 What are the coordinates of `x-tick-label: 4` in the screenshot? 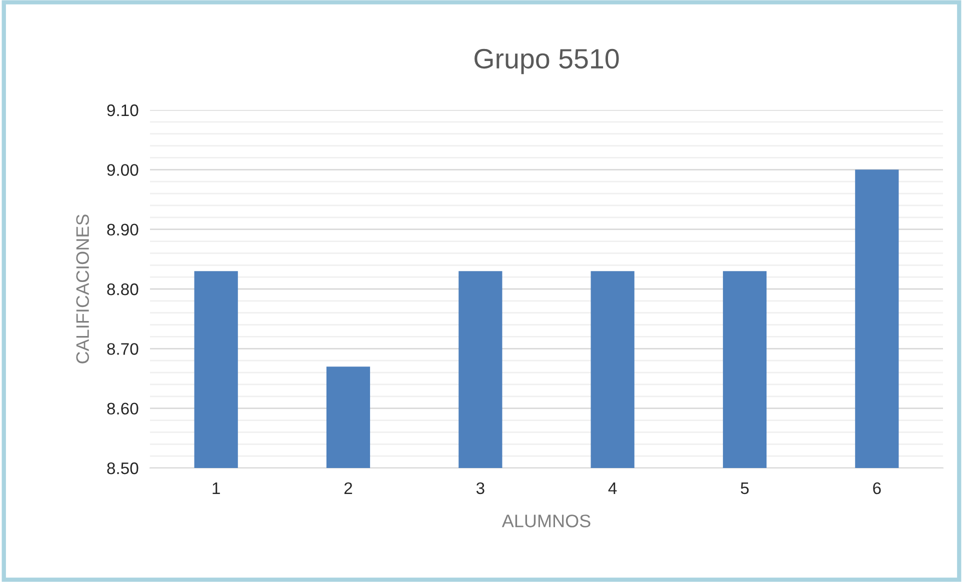 It's located at (612, 488).